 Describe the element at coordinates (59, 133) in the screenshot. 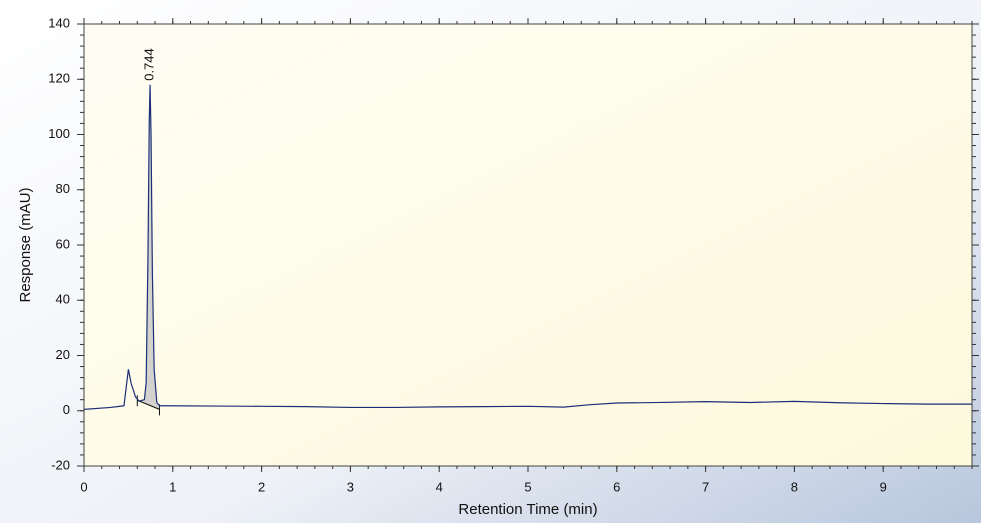

I see `y-tick-label: 100` at that location.